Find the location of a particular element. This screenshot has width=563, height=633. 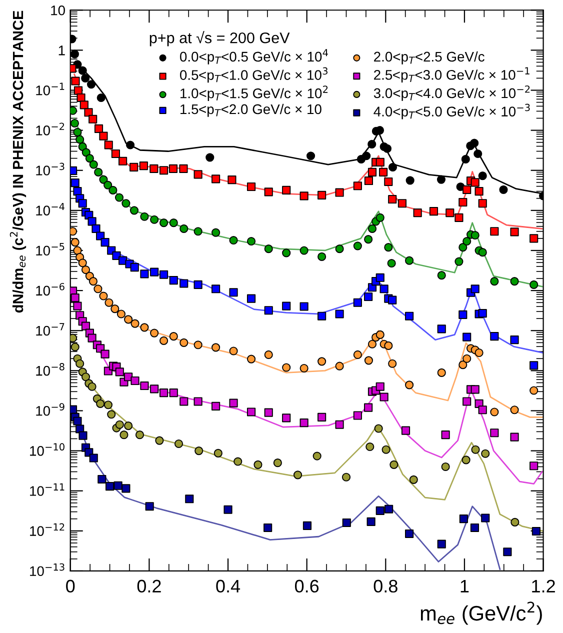

y-tick-label: 10$^{−11}$ is located at coordinates (47, 489).